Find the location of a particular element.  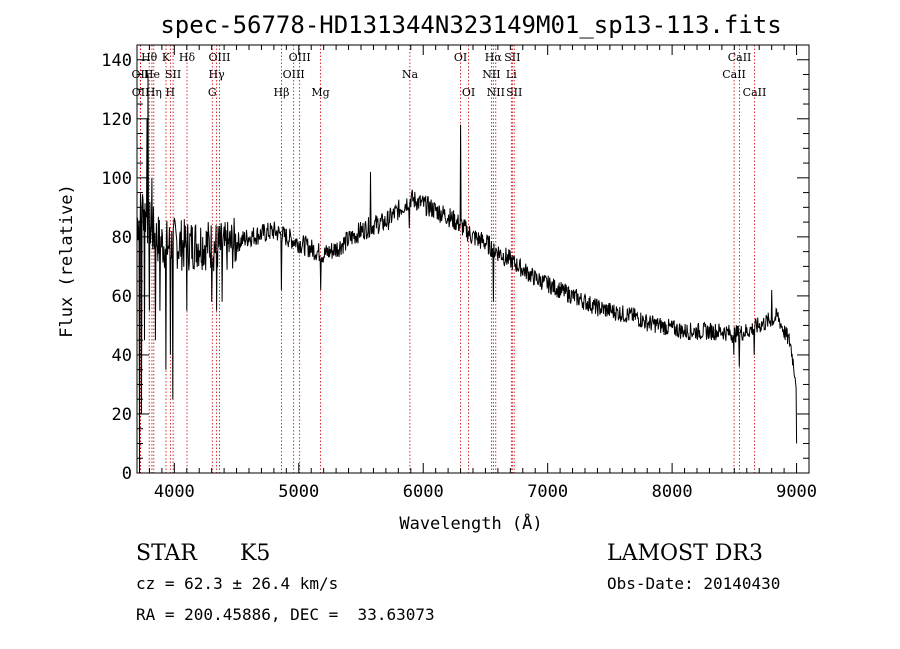

line-label-25: CaII is located at coordinates (740, 57).